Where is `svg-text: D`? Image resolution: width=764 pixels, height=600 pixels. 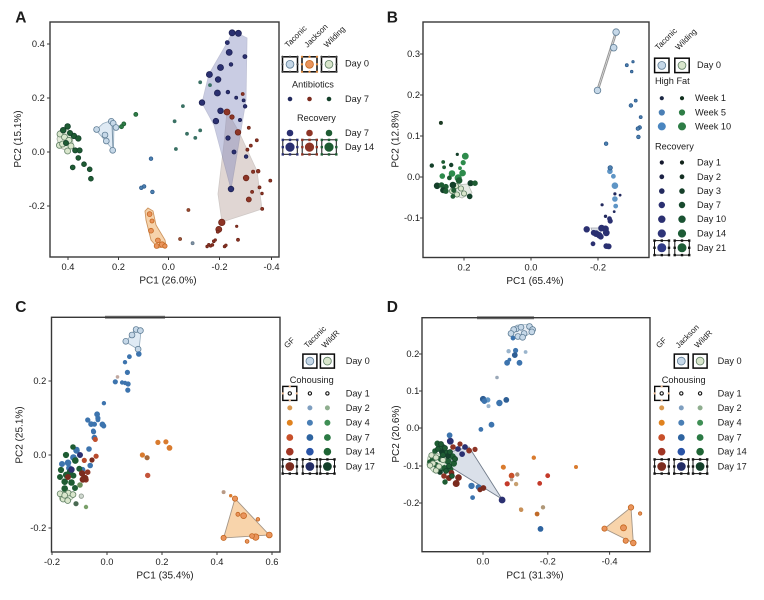
svg-text: D is located at coordinates (392, 307).